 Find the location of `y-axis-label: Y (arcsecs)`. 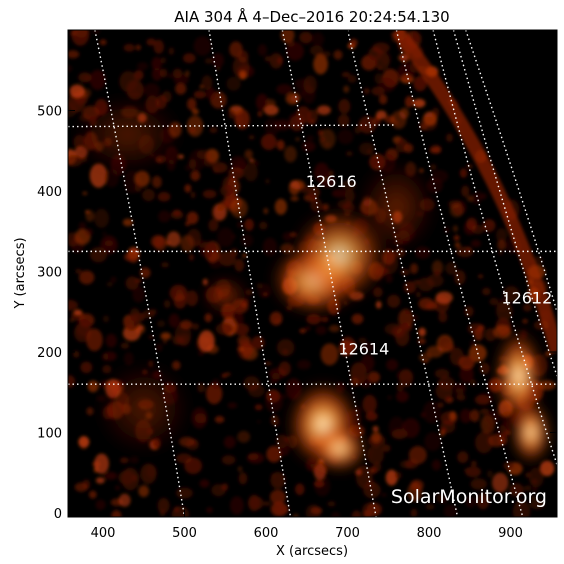

y-axis-label: Y (arcsecs) is located at coordinates (20, 273).